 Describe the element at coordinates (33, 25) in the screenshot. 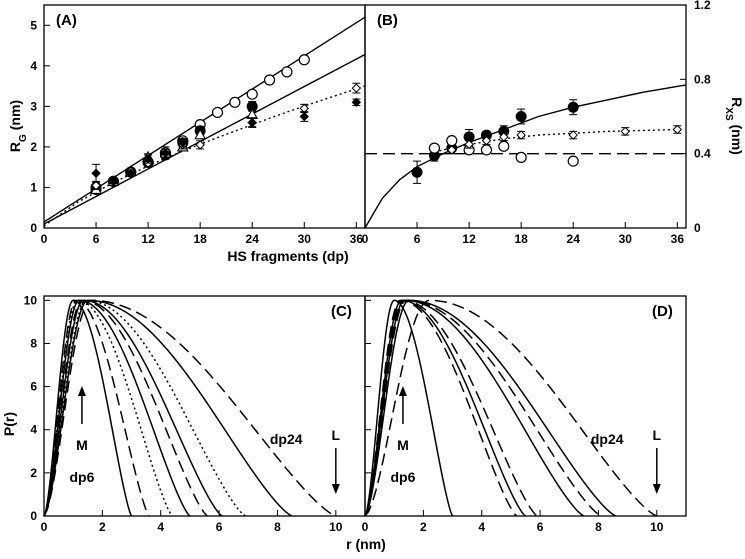

I see `panel-a-y-tick-label: 5` at that location.